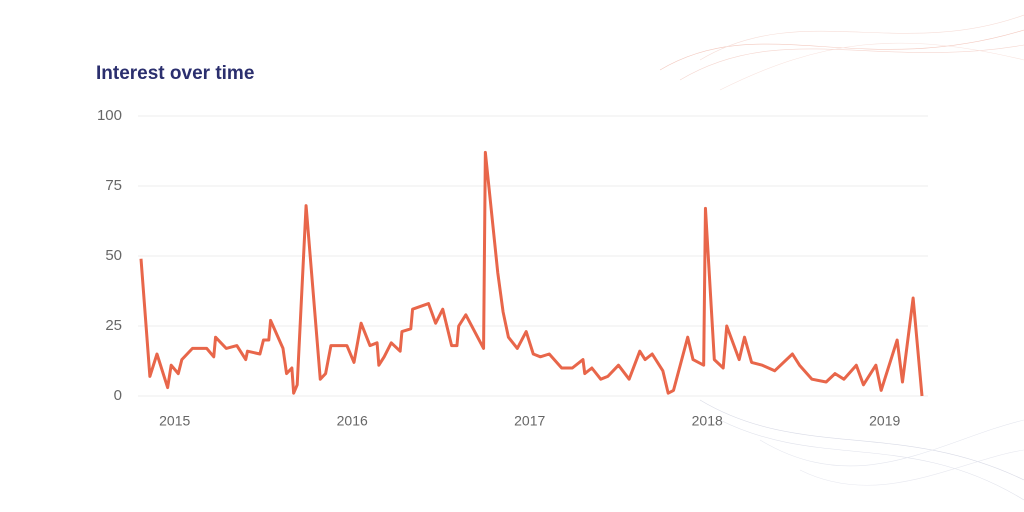 Image resolution: width=1024 pixels, height=512 pixels. What do you see at coordinates (884, 421) in the screenshot?
I see `x-tick-label: 2019` at bounding box center [884, 421].